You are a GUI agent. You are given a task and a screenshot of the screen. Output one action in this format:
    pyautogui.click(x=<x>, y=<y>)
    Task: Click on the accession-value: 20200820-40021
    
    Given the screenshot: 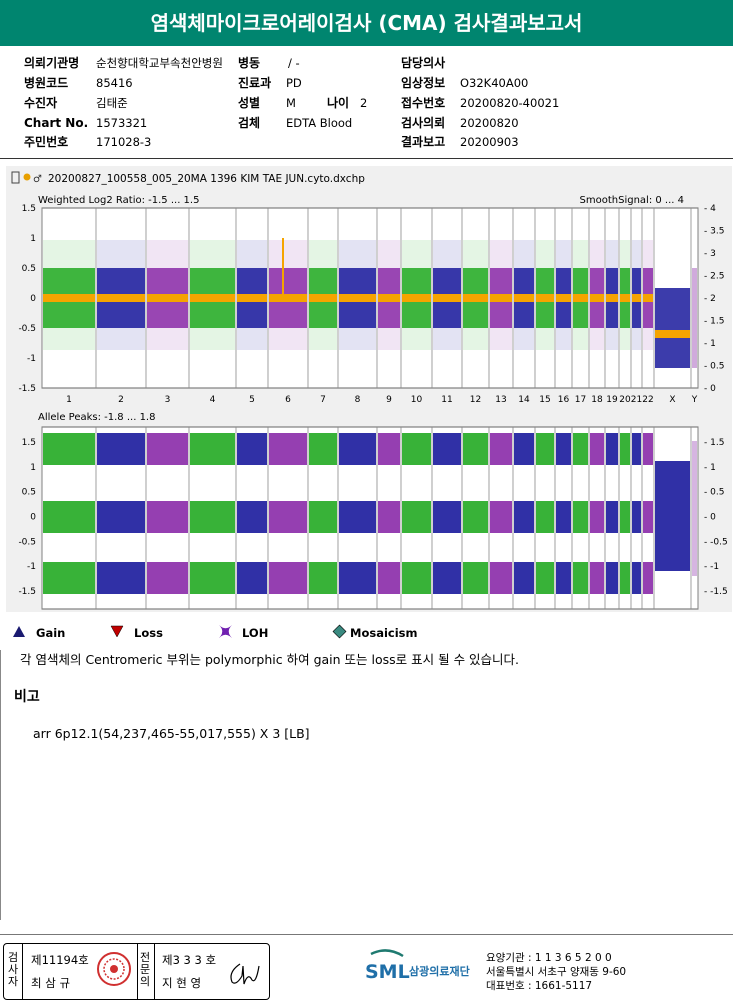 What is the action you would take?
    pyautogui.click(x=510, y=103)
    